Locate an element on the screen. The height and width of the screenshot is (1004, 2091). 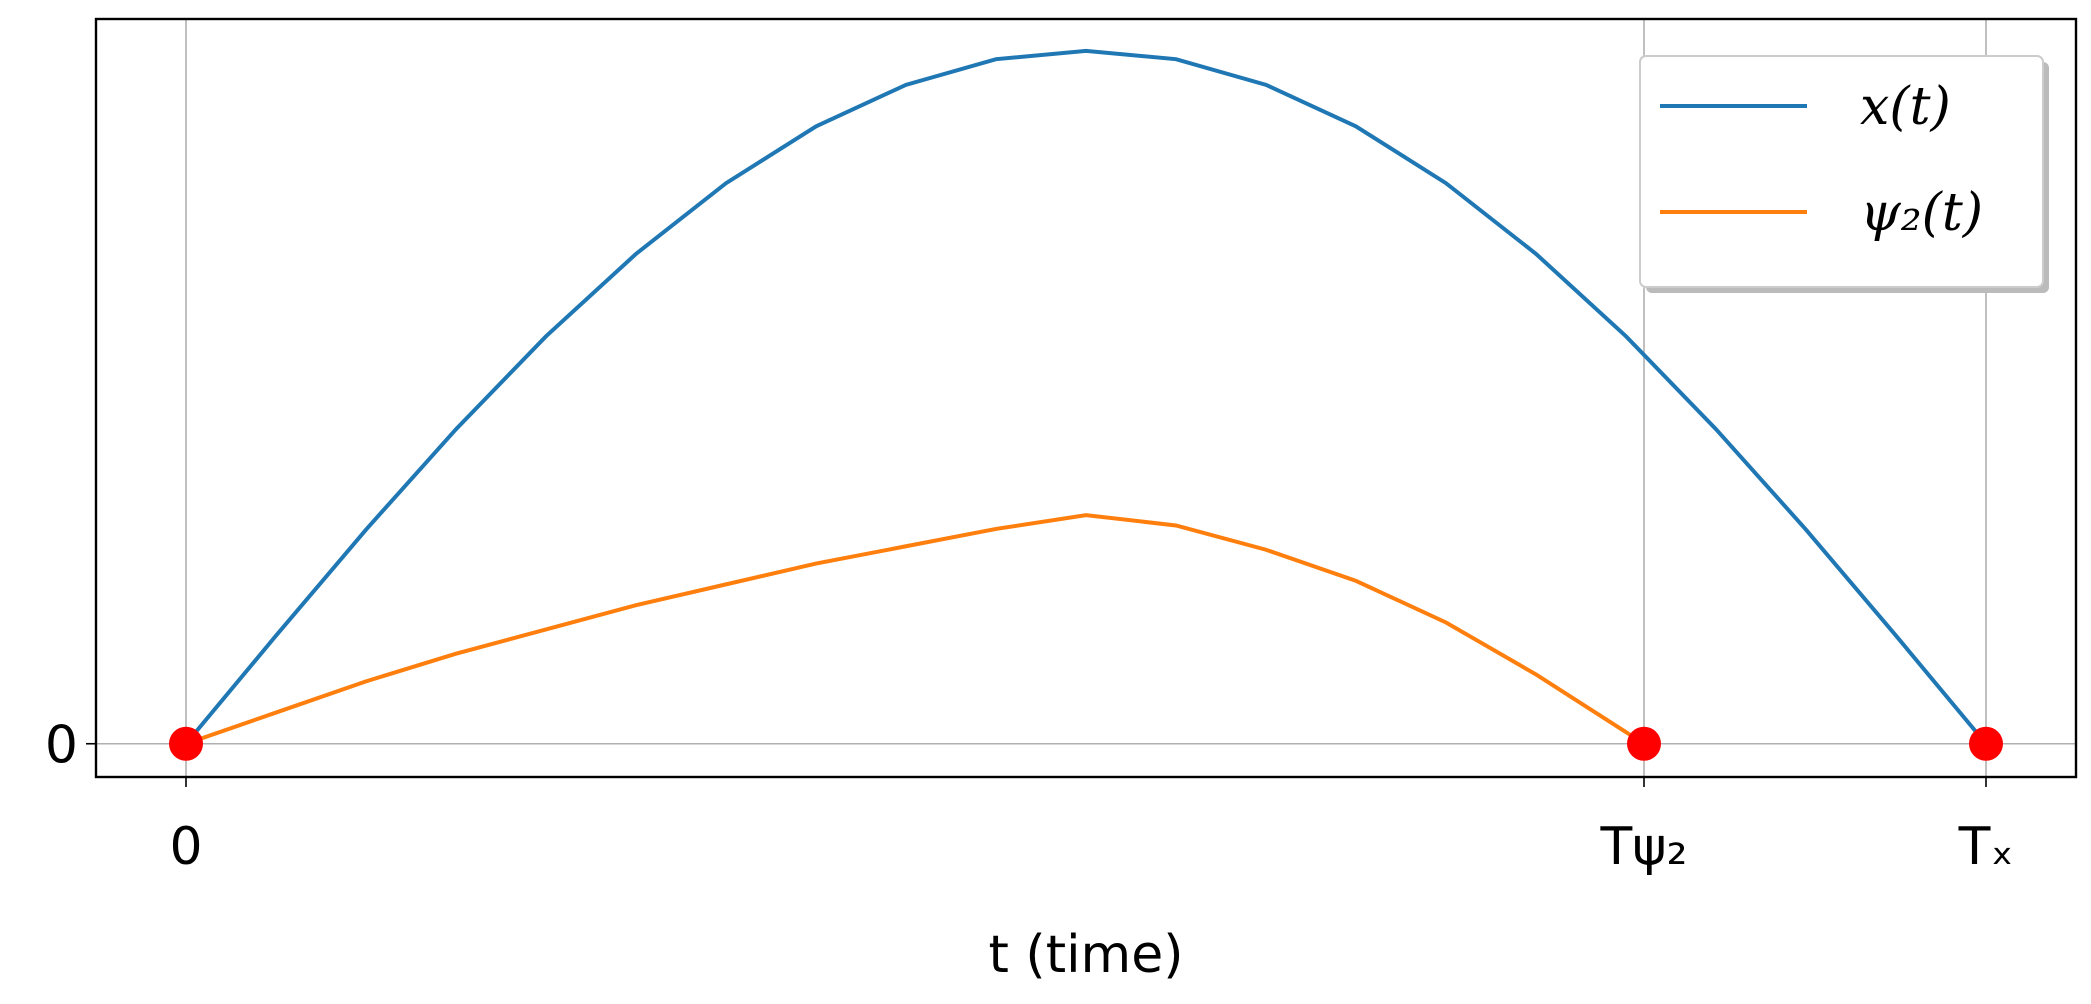
y-tick-label: 0 is located at coordinates (61, 746).